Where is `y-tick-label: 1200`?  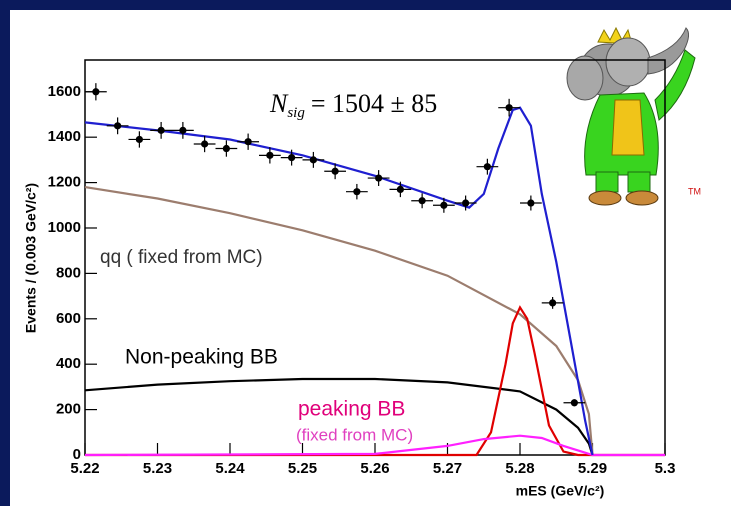
y-tick-label: 1200 is located at coordinates (64, 182).